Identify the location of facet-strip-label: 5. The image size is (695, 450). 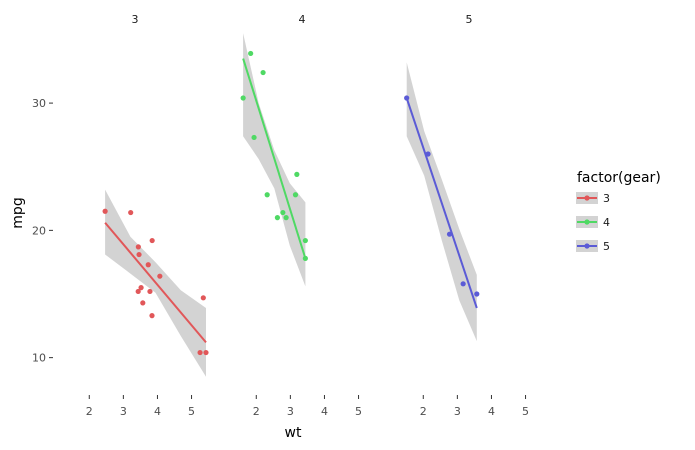
(469, 19).